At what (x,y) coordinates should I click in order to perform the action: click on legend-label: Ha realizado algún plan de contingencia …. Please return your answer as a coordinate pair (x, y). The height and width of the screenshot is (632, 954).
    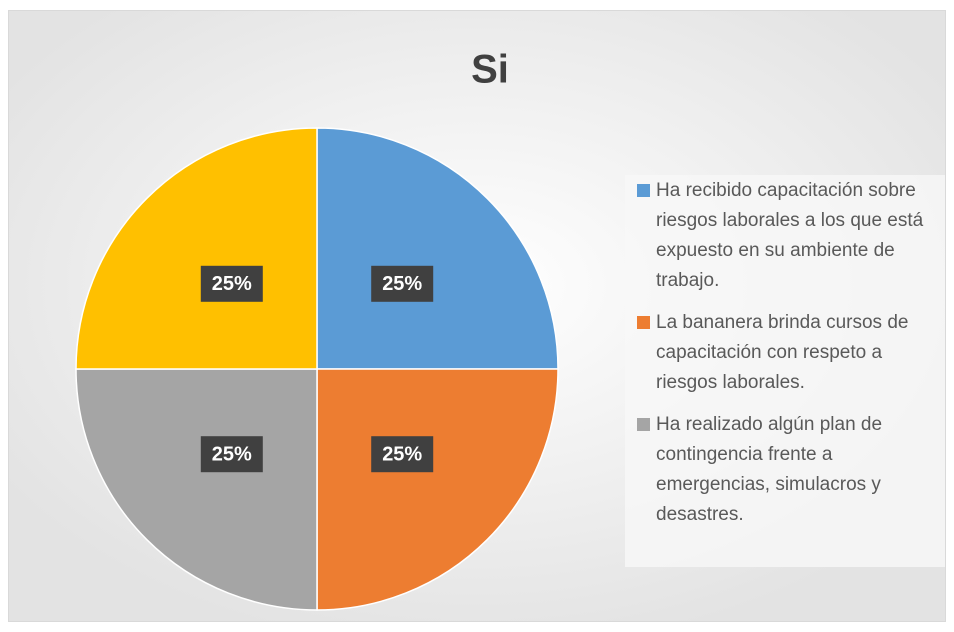
    Looking at the image, I should click on (769, 469).